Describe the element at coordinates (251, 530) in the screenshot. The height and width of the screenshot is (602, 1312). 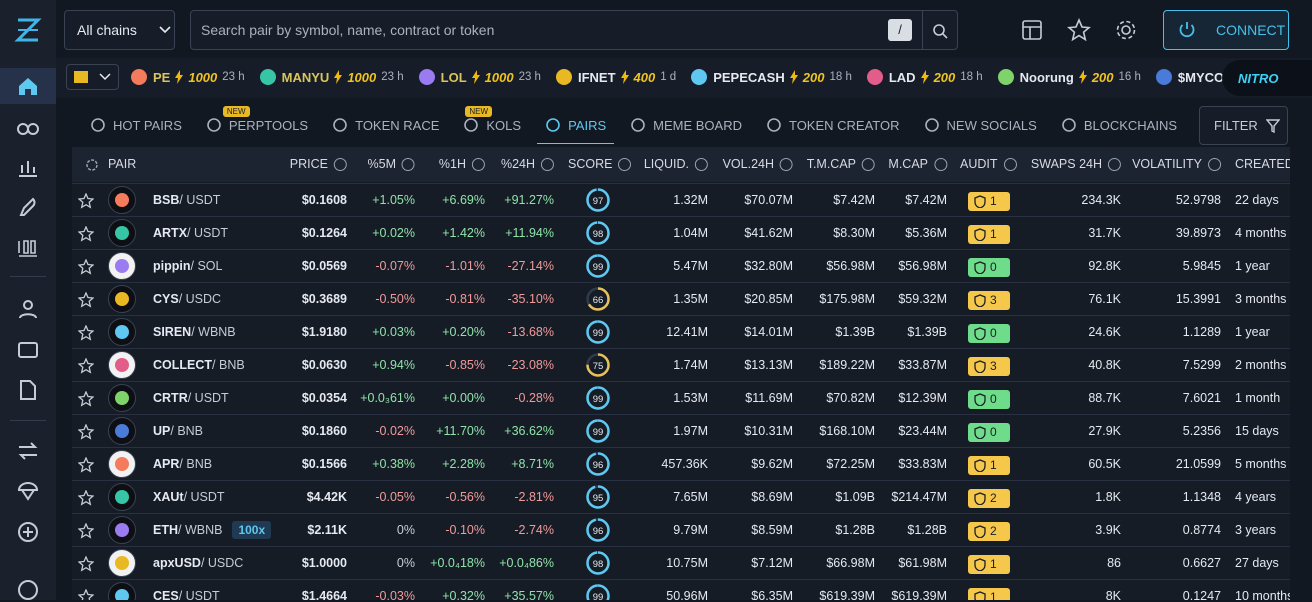
I see `leverage-badge: 100x` at that location.